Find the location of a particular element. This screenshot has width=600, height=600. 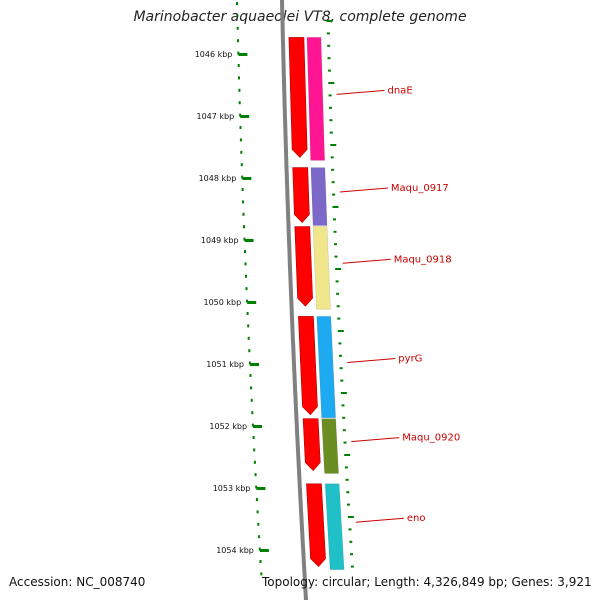

kbp-label: 1049 kbp is located at coordinates (220, 240).